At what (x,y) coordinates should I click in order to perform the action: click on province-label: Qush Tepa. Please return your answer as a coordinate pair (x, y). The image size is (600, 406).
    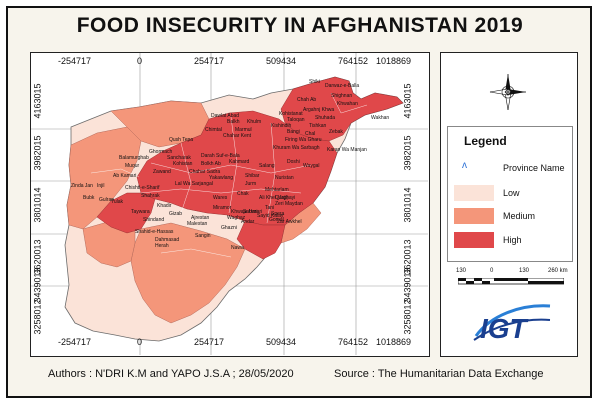
    Looking at the image, I should click on (181, 140).